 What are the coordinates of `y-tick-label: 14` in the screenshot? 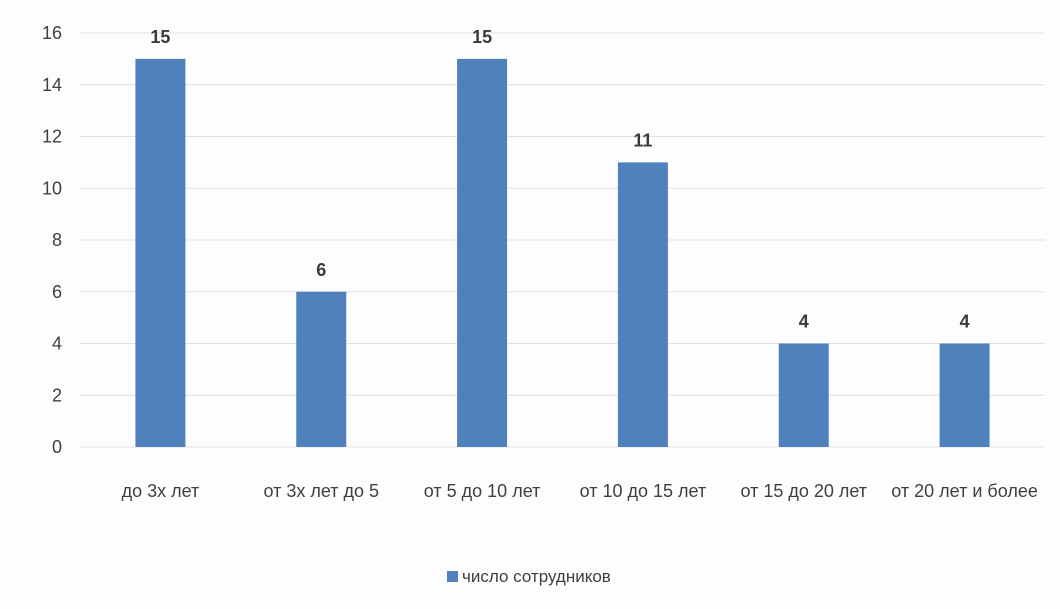 It's located at (52, 85).